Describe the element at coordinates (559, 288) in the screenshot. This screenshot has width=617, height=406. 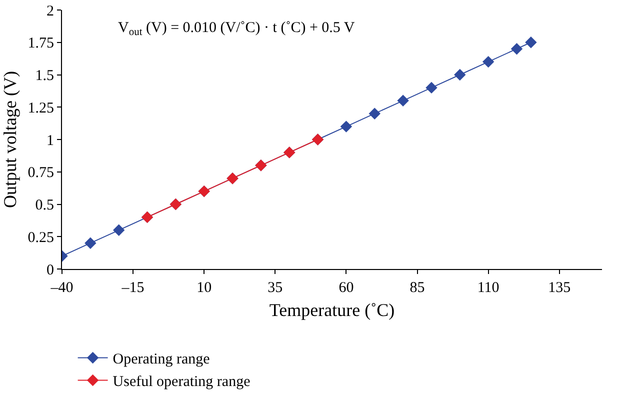
I see `x-tick-label: 135` at that location.